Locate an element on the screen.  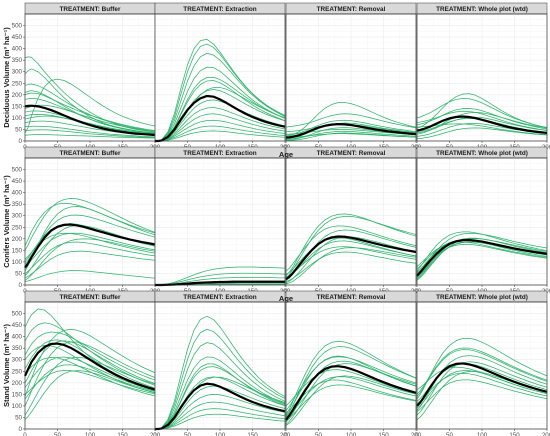
x-tick-label: 150 is located at coordinates (252, 434).